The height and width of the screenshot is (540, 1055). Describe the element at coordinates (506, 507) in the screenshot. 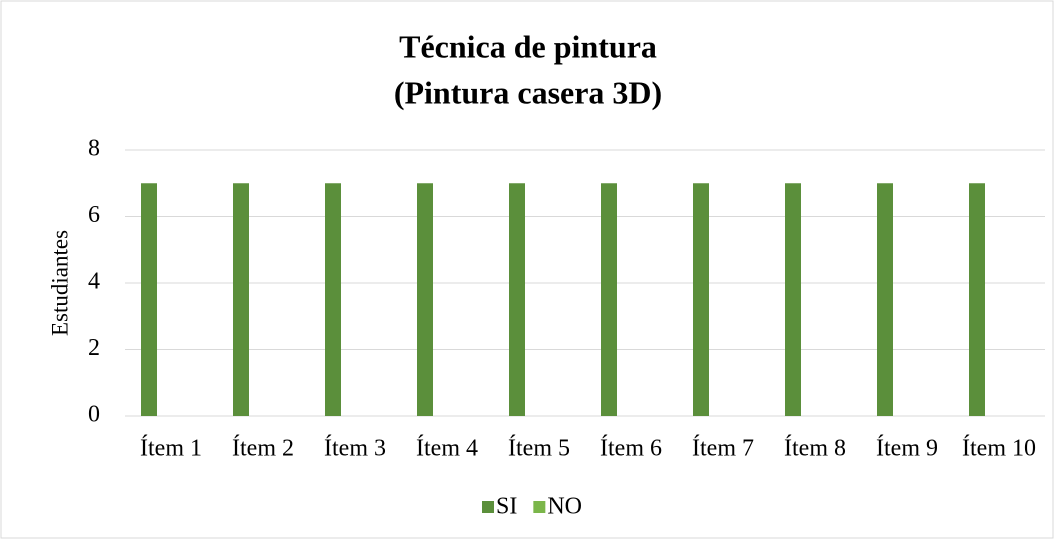

I see `legend-label: SI` at that location.